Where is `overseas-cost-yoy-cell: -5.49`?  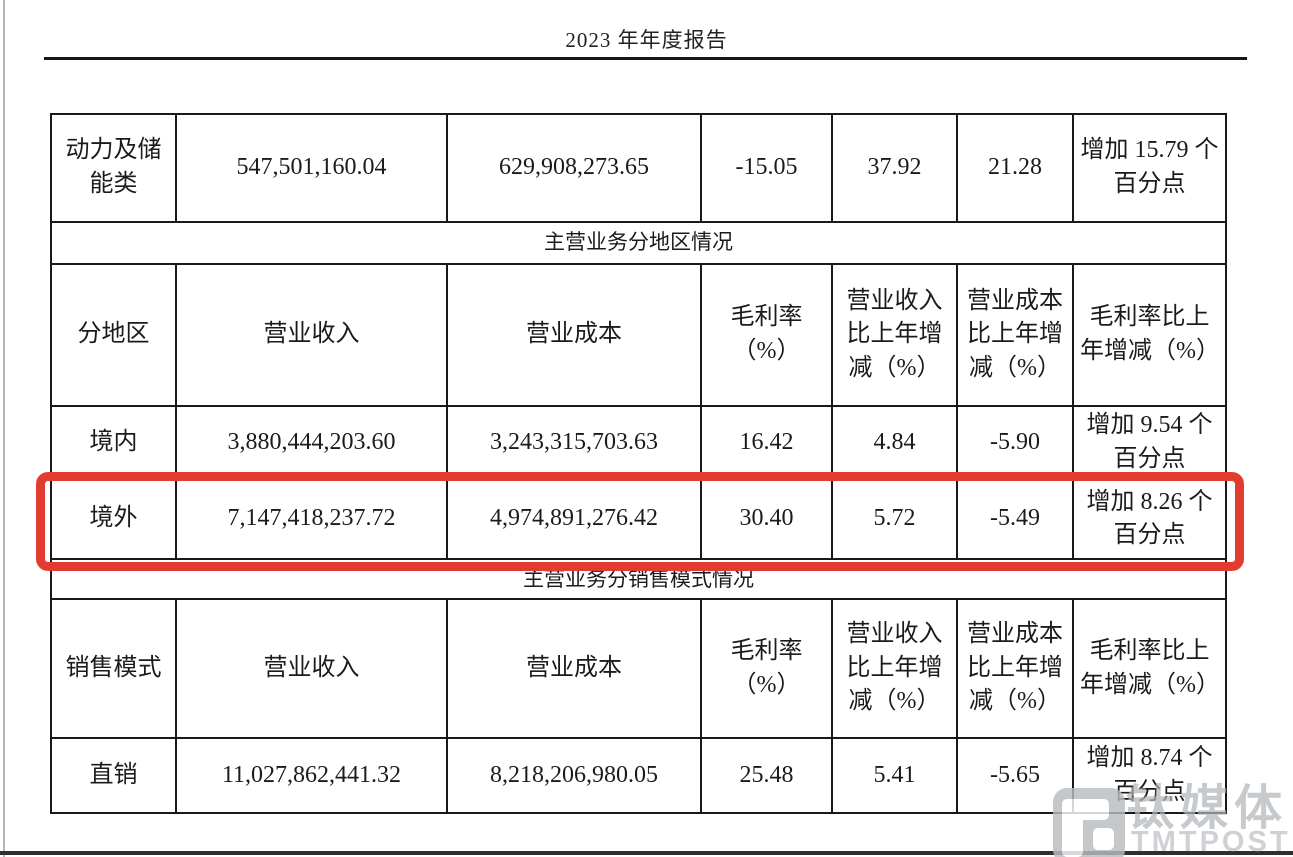
overseas-cost-yoy-cell: -5.49 is located at coordinates (1015, 519).